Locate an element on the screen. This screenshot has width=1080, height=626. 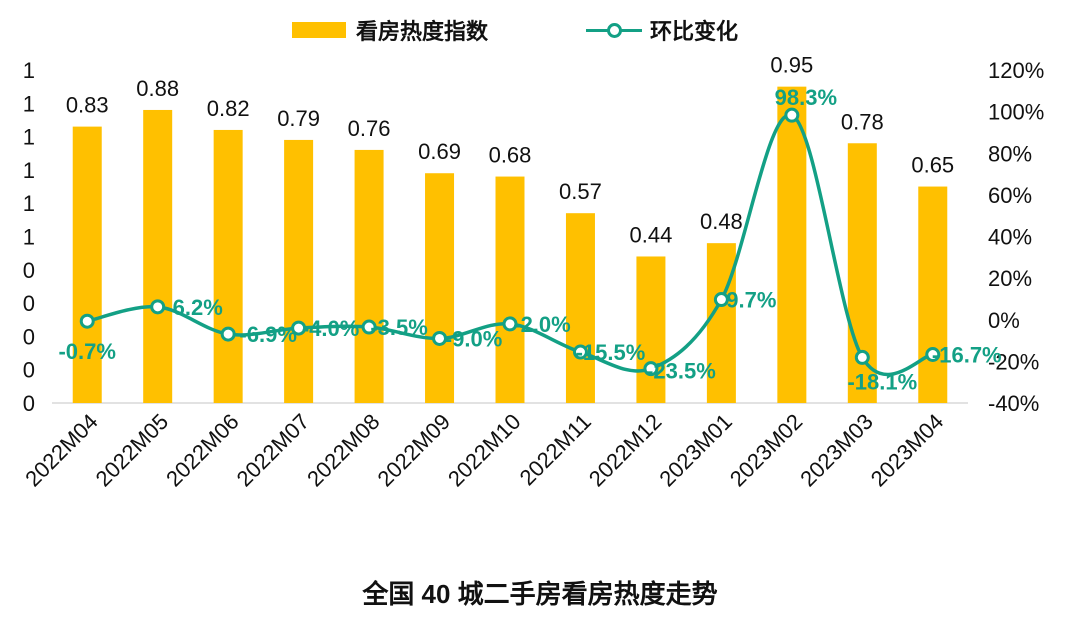
y-right-tick-label: 120% is located at coordinates (1016, 70).